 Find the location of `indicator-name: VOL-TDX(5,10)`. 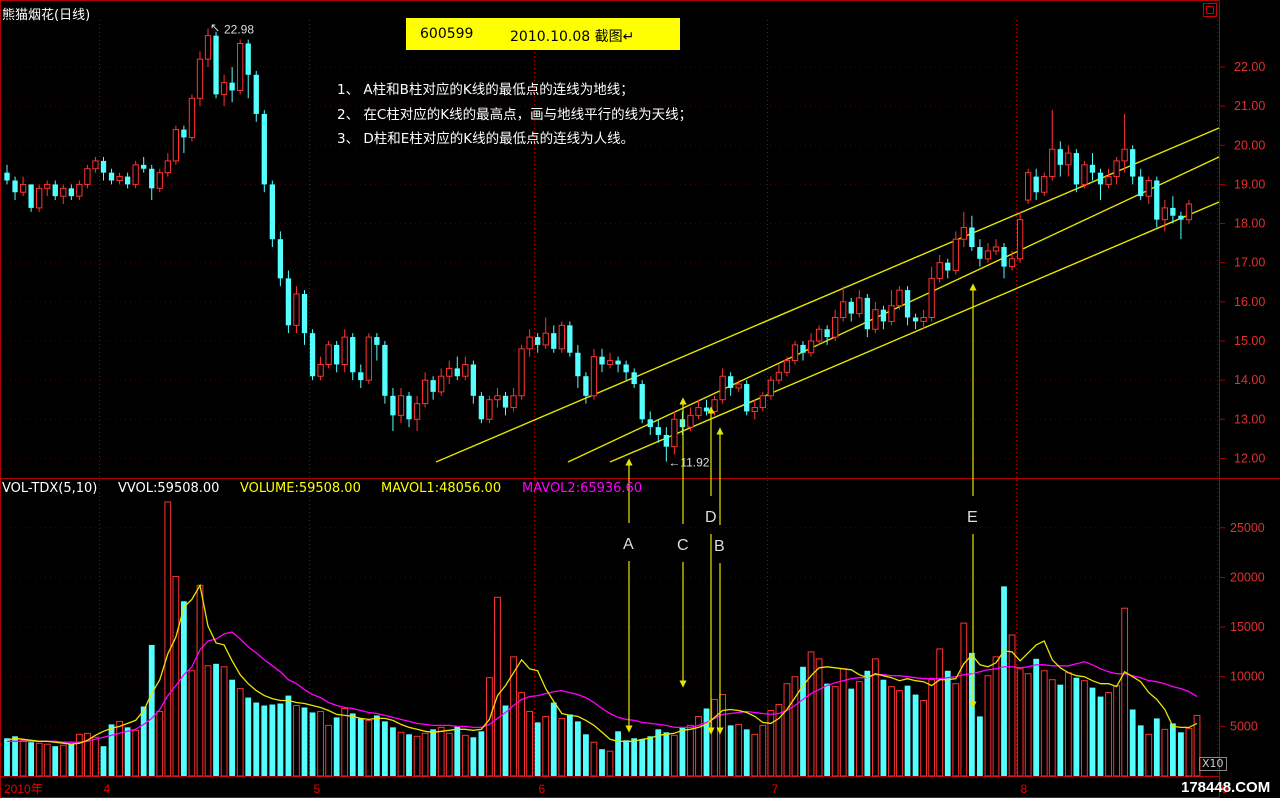

indicator-name: VOL-TDX(5,10) is located at coordinates (50, 488).